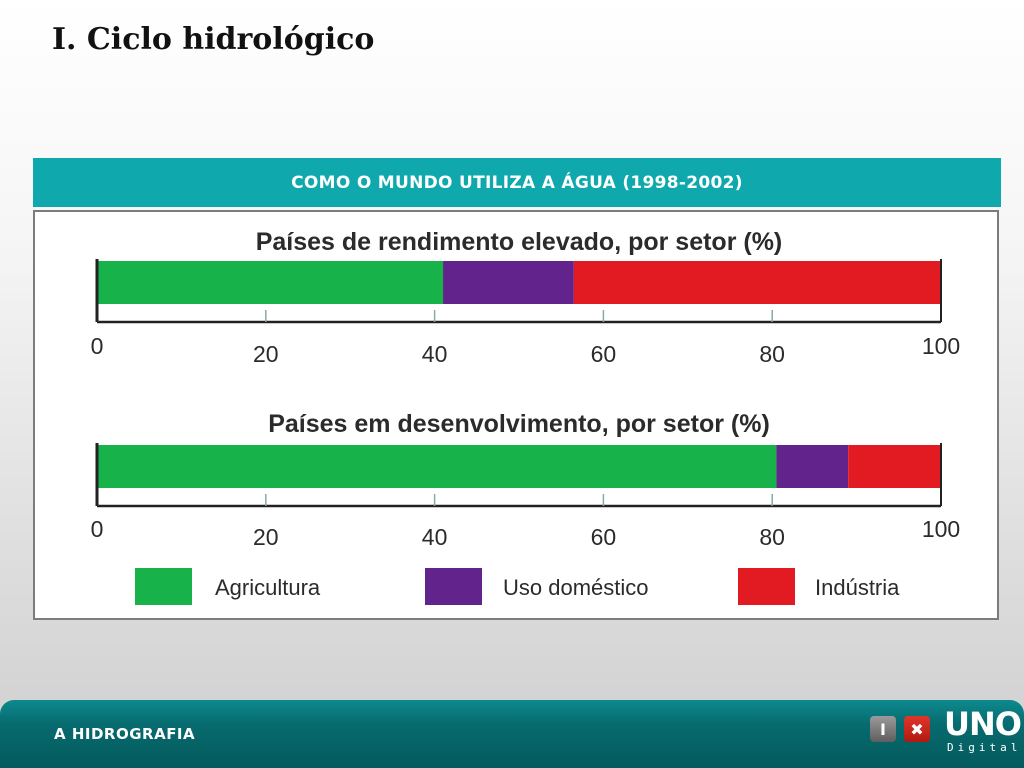 The height and width of the screenshot is (768, 1024). I want to click on x-tick-label-2-3: 40, so click(435, 537).